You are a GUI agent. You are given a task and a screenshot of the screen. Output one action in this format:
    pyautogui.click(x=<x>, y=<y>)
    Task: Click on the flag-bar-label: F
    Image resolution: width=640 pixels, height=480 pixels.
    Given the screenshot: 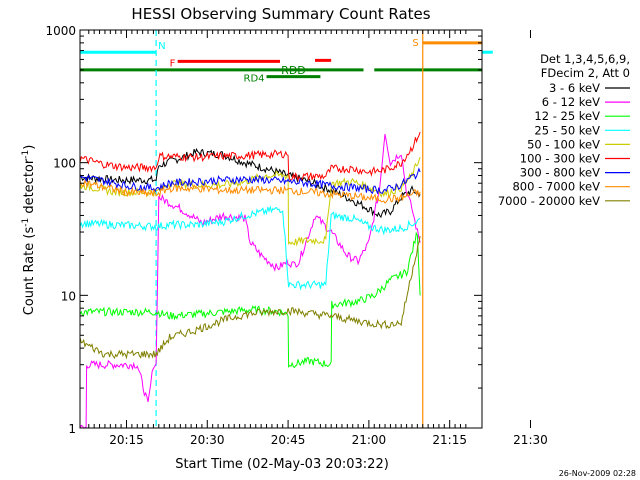 What is the action you would take?
    pyautogui.click(x=173, y=63)
    